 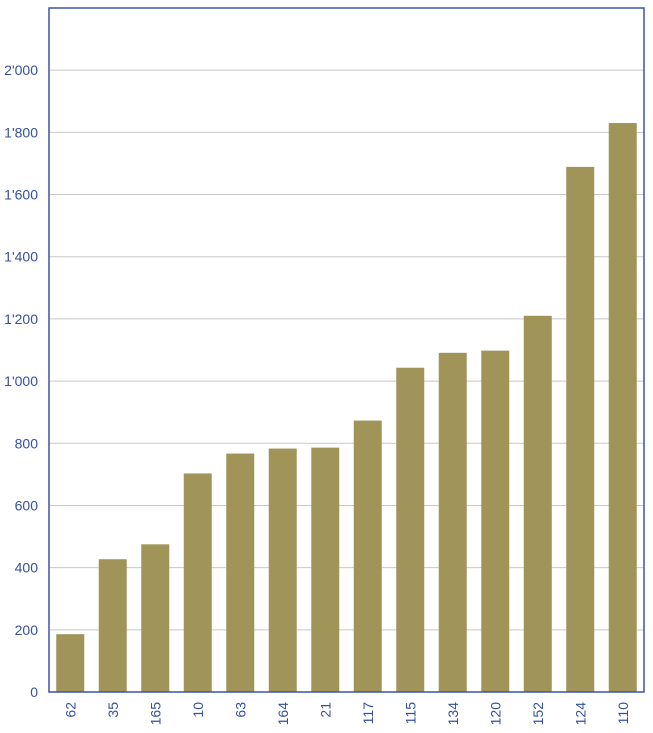 What do you see at coordinates (155, 714) in the screenshot?
I see `x-tick-label: 165` at bounding box center [155, 714].